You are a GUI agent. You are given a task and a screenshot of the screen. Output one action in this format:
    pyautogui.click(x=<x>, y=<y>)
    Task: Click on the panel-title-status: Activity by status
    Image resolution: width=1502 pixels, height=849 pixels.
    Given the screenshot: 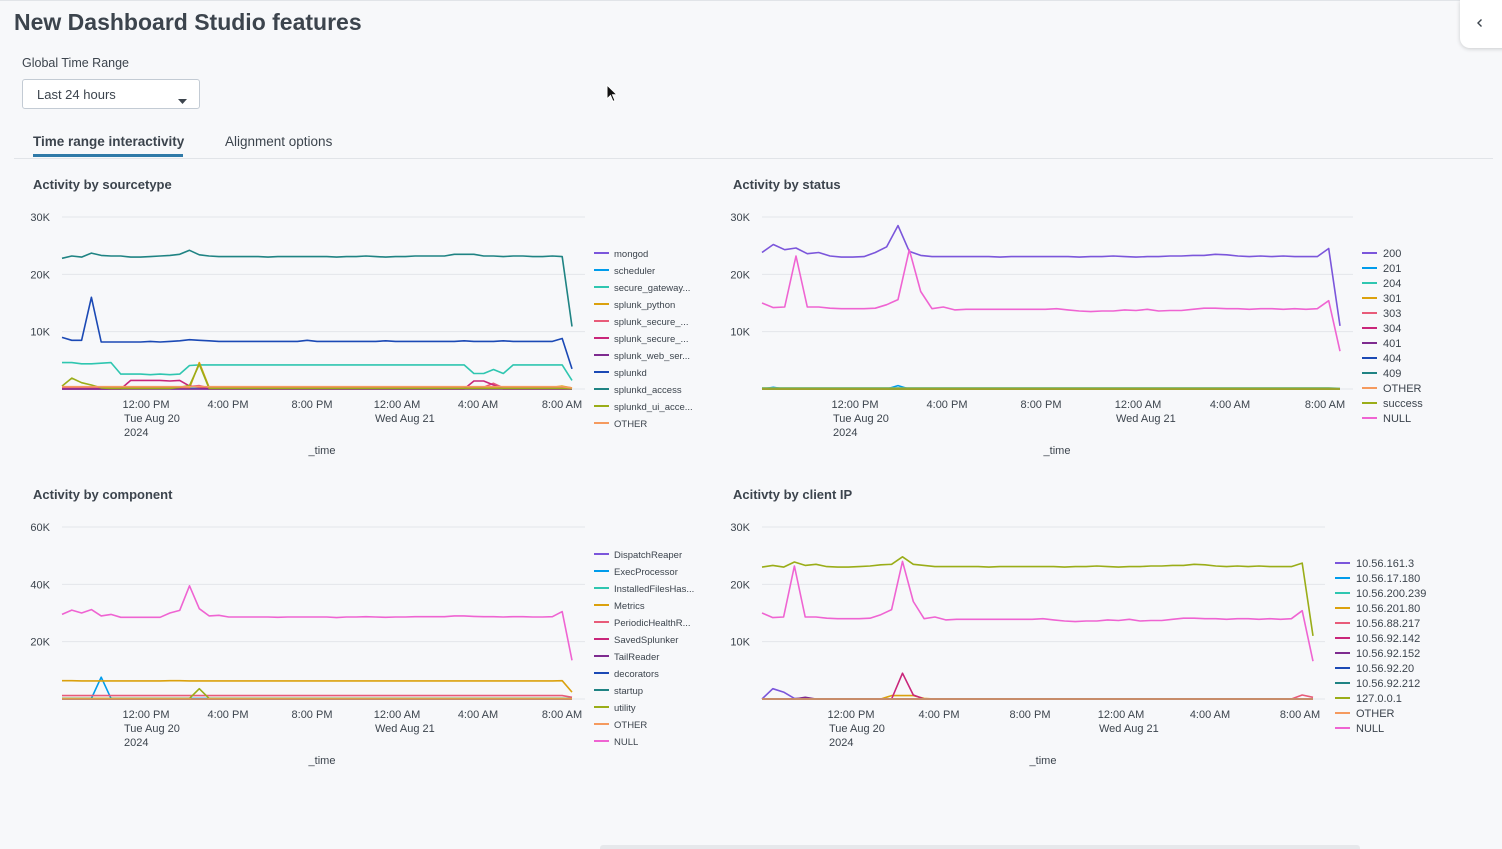 What is the action you would take?
    pyautogui.click(x=787, y=184)
    